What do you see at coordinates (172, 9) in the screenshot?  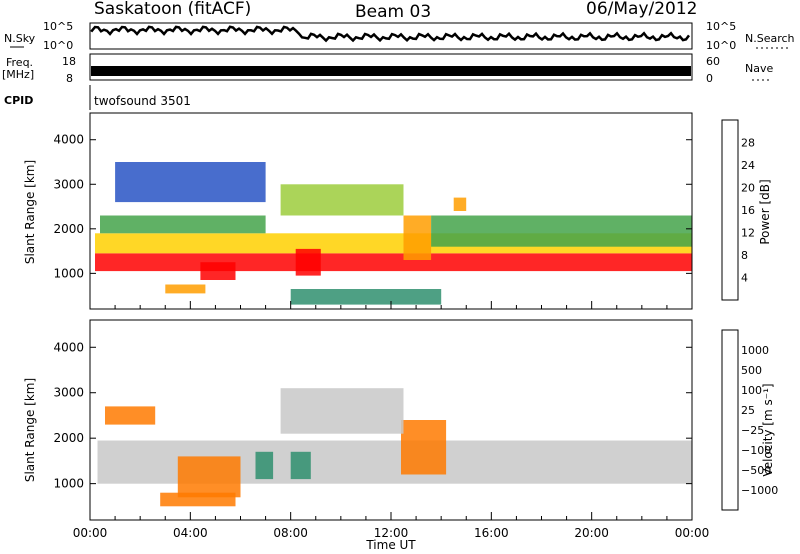 I see `station-title: Saskatoon (fitACF)` at bounding box center [172, 9].